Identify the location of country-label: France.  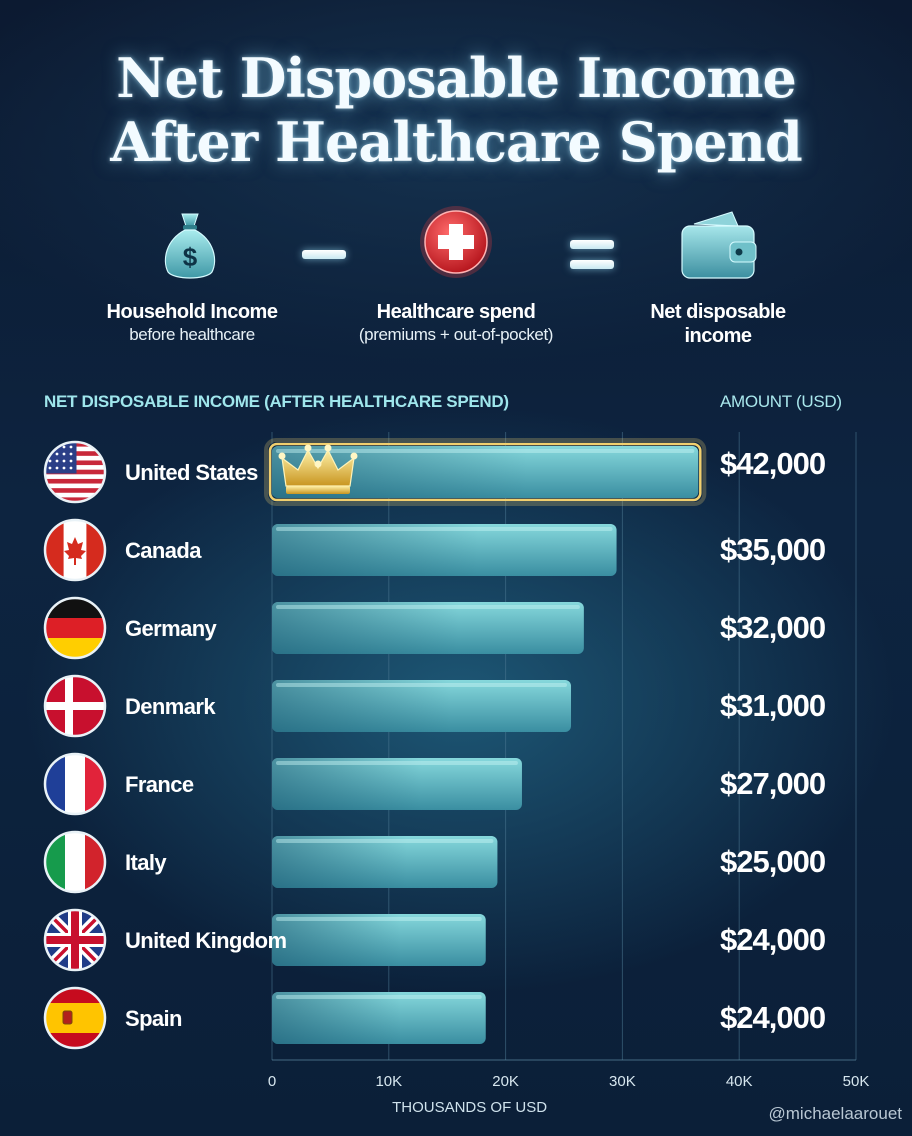
(159, 784).